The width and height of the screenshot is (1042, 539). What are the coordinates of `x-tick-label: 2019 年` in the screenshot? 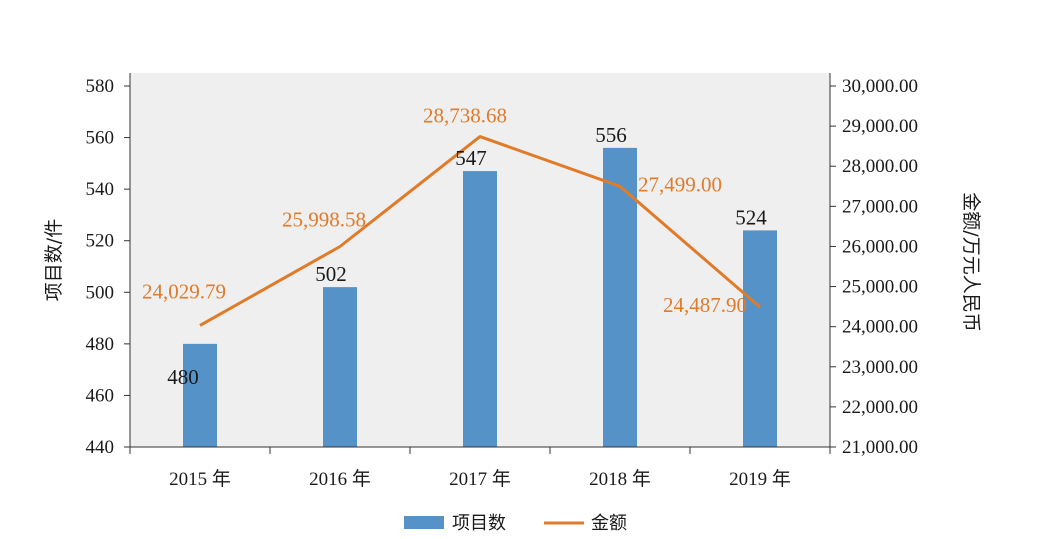 It's located at (760, 479).